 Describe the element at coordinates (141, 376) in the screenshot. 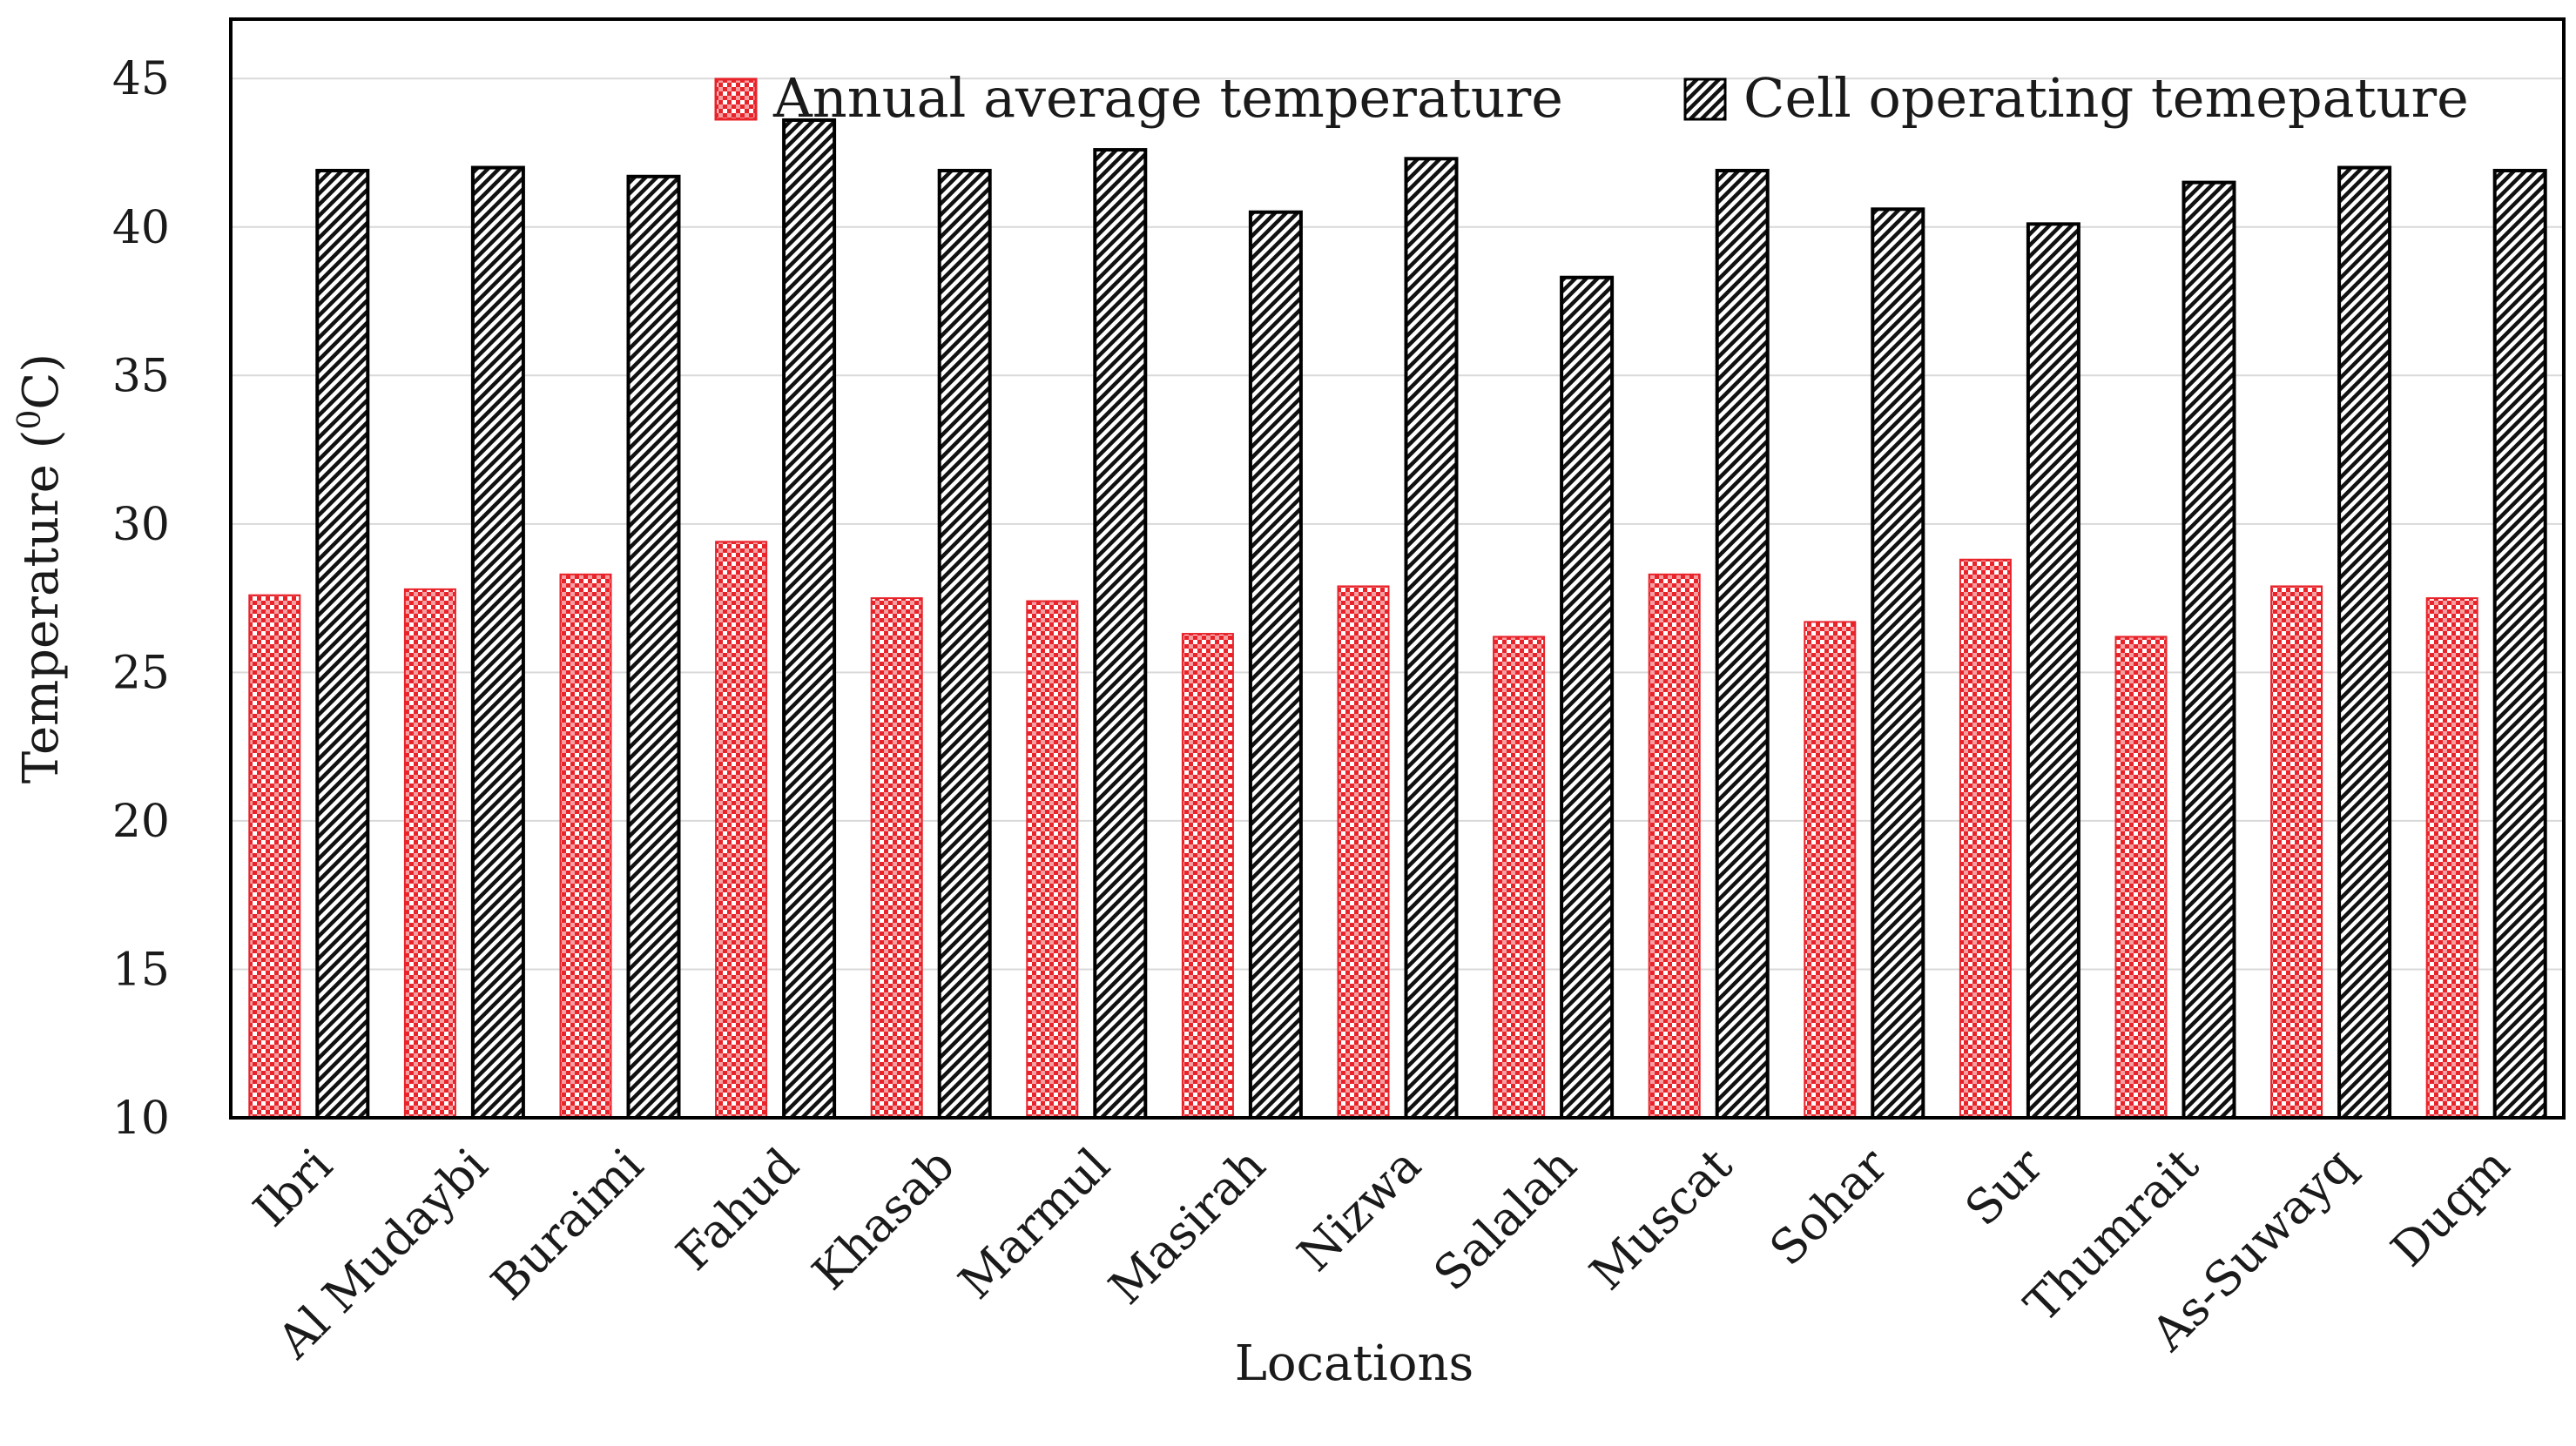

I see `y-tick-label: 35` at that location.